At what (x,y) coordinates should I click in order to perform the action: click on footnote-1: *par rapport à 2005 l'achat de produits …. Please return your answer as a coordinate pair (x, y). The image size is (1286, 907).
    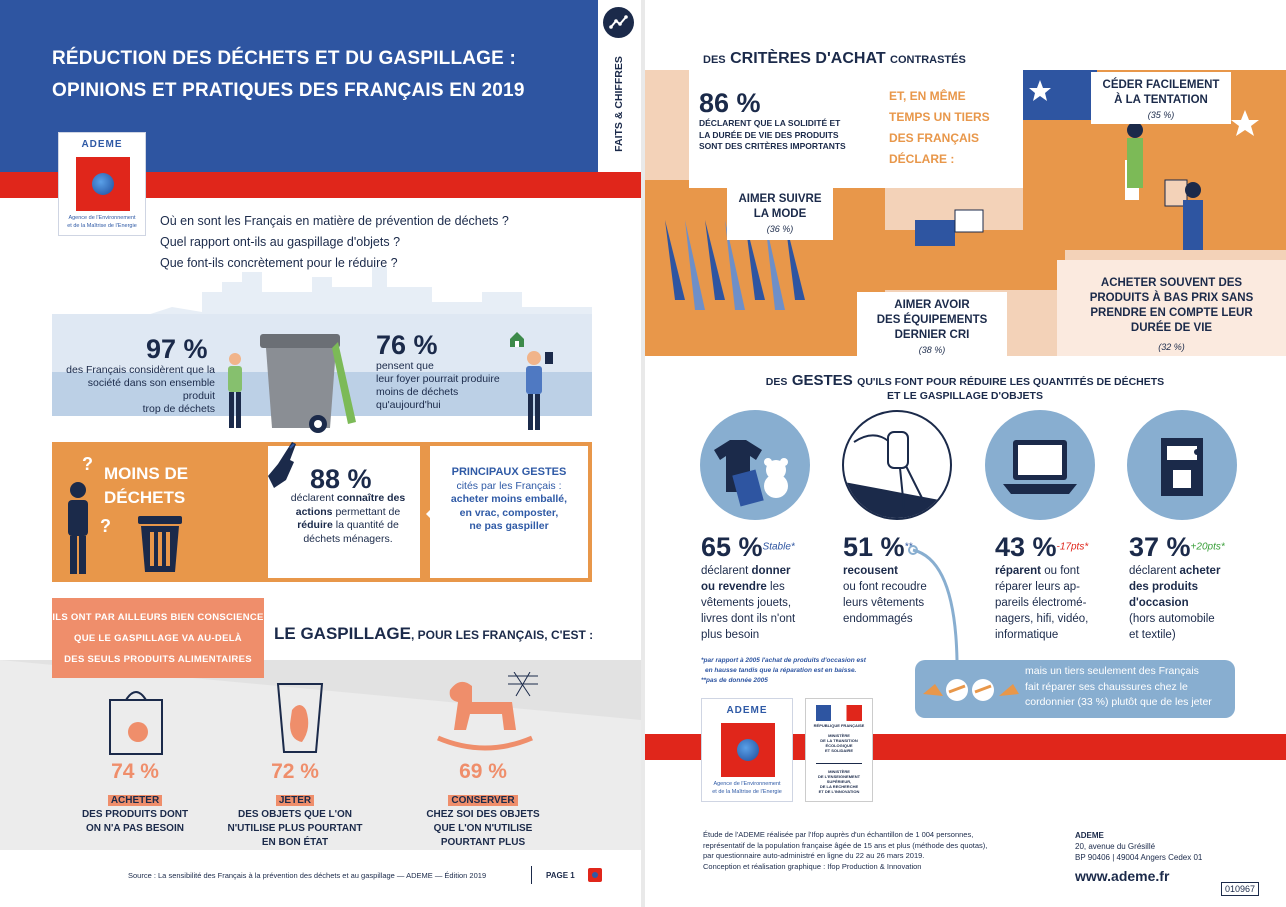
    Looking at the image, I should click on (783, 660).